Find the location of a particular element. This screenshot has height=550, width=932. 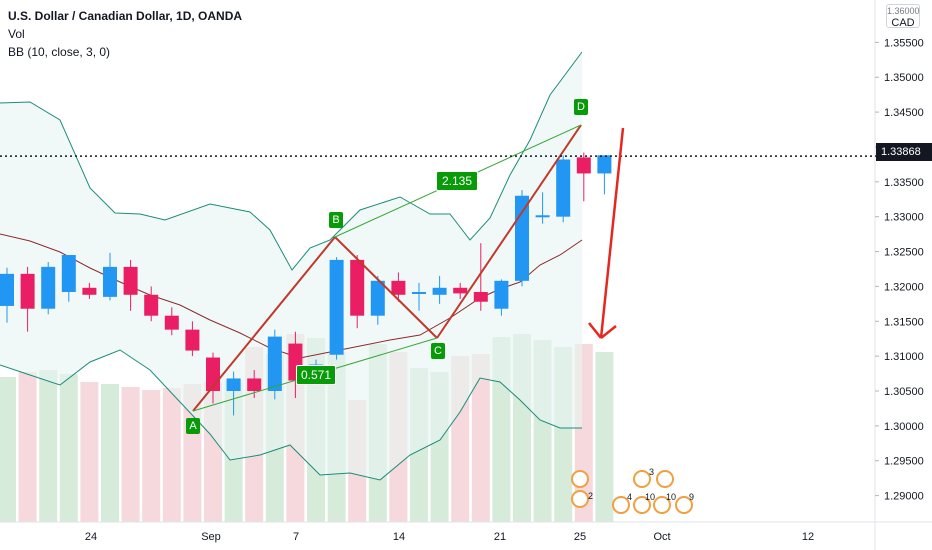

time-tick-label: 24 is located at coordinates (91, 537).